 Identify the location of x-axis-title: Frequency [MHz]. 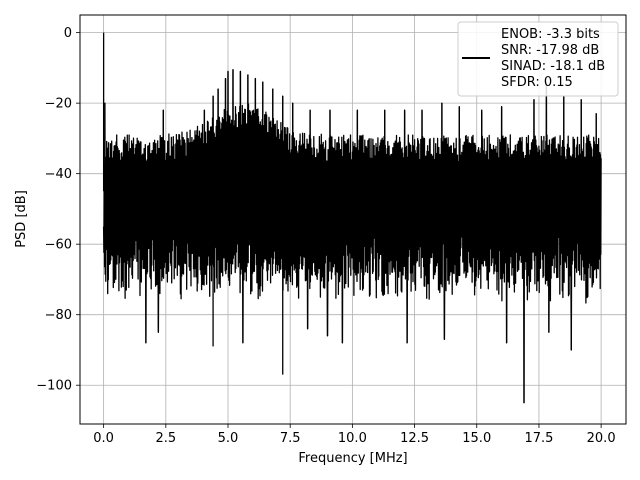
(352, 458).